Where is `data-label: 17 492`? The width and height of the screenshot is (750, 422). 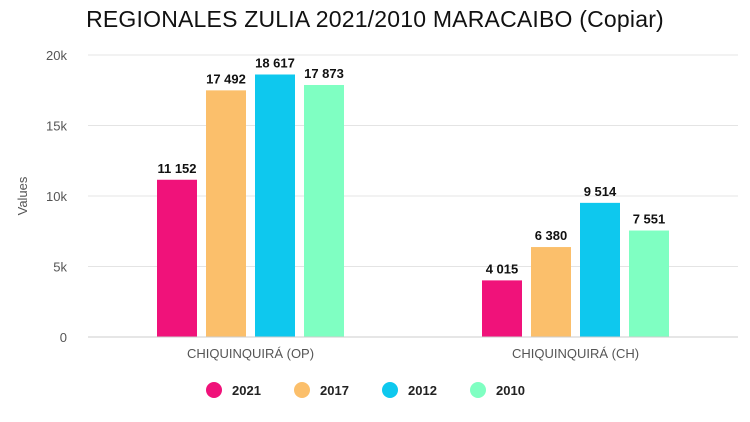
data-label: 17 492 is located at coordinates (226, 78).